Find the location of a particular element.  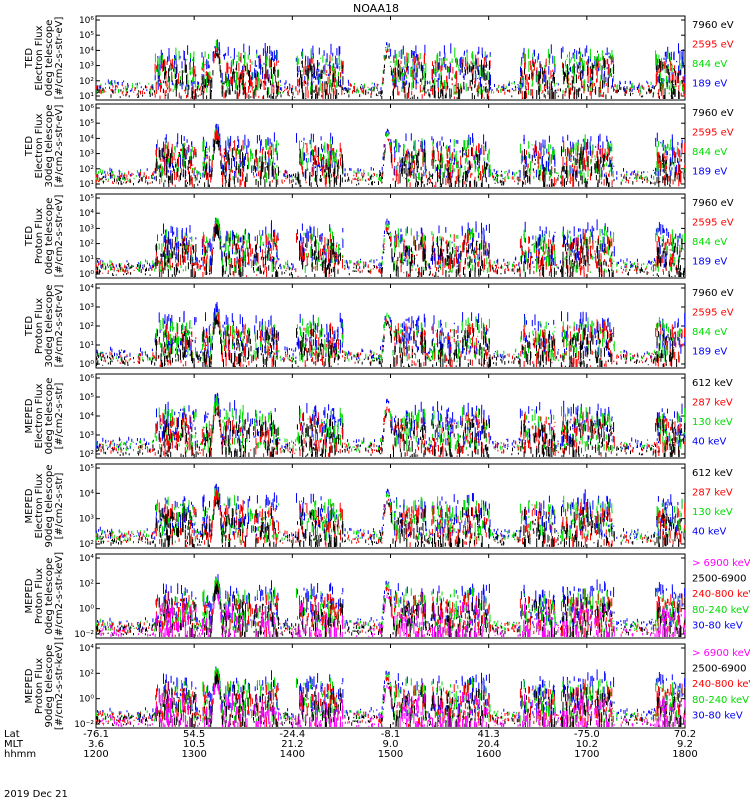

footer-value: 1600 is located at coordinates (488, 754).